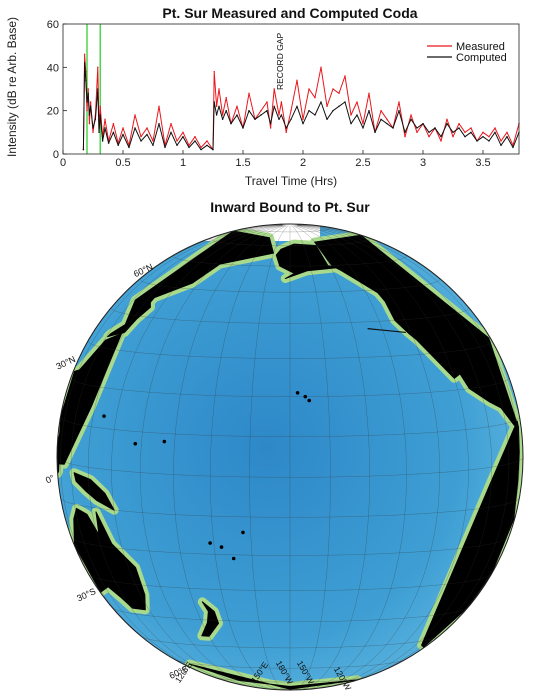  I want to click on ray-path, so click(386, 331).